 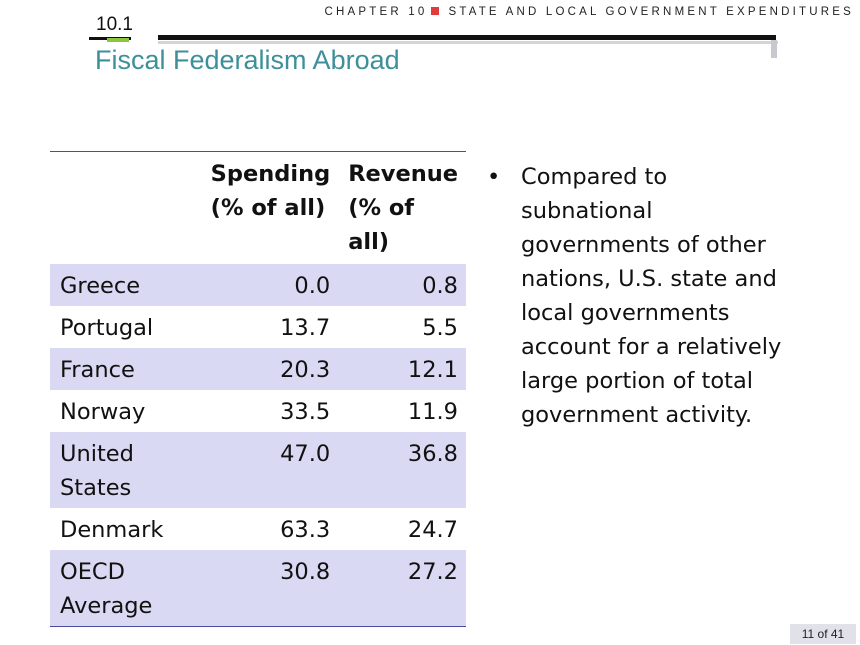 I want to click on cell-spending: 13.7, so click(x=305, y=328).